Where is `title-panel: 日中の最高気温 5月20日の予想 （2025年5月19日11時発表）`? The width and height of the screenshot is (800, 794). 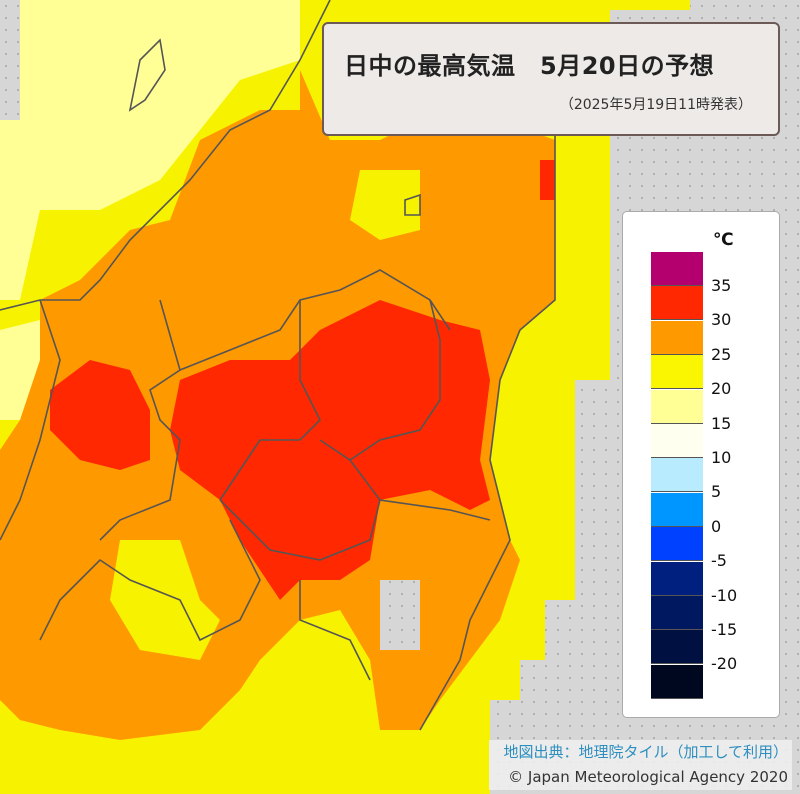 title-panel: 日中の最高気温 5月20日の予想 （2025年5月19日11時発表） is located at coordinates (551, 79).